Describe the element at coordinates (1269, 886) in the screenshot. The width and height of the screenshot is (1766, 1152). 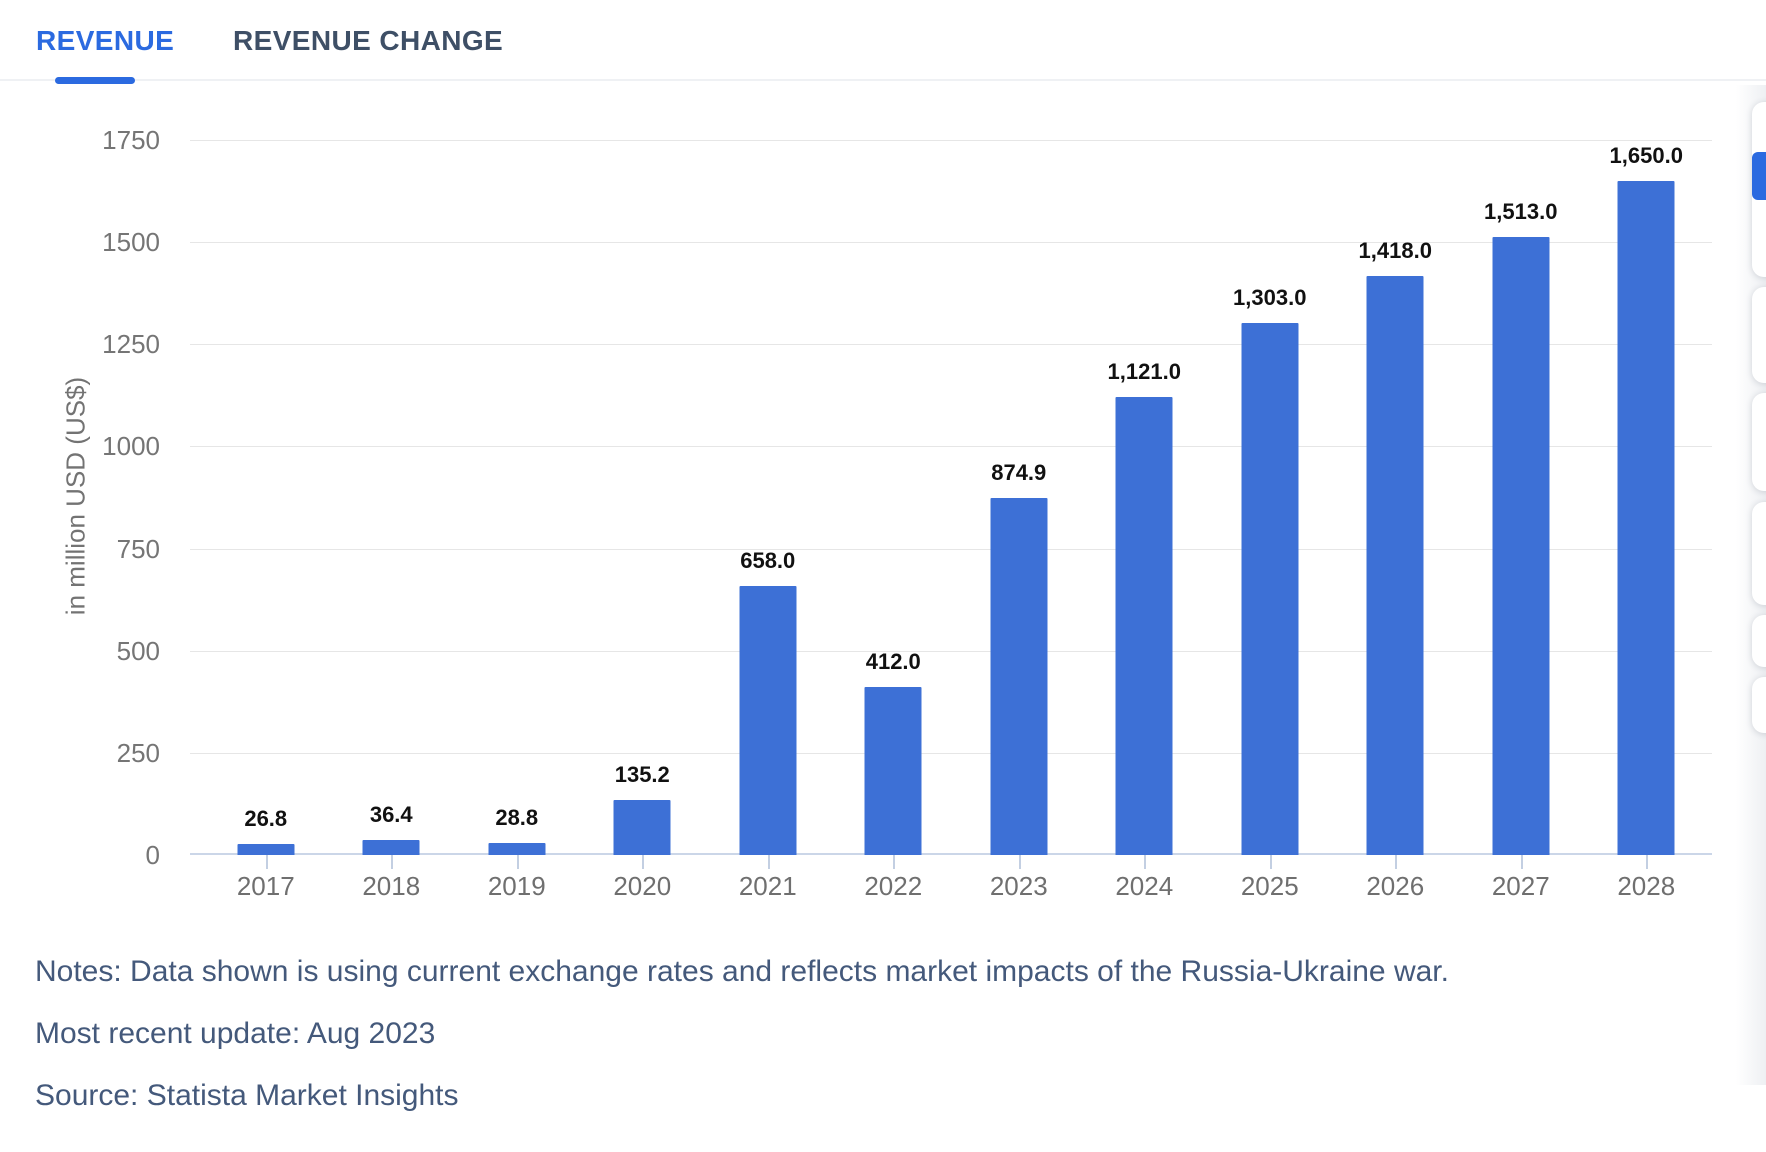
I see `x-label-2025: 2025` at that location.